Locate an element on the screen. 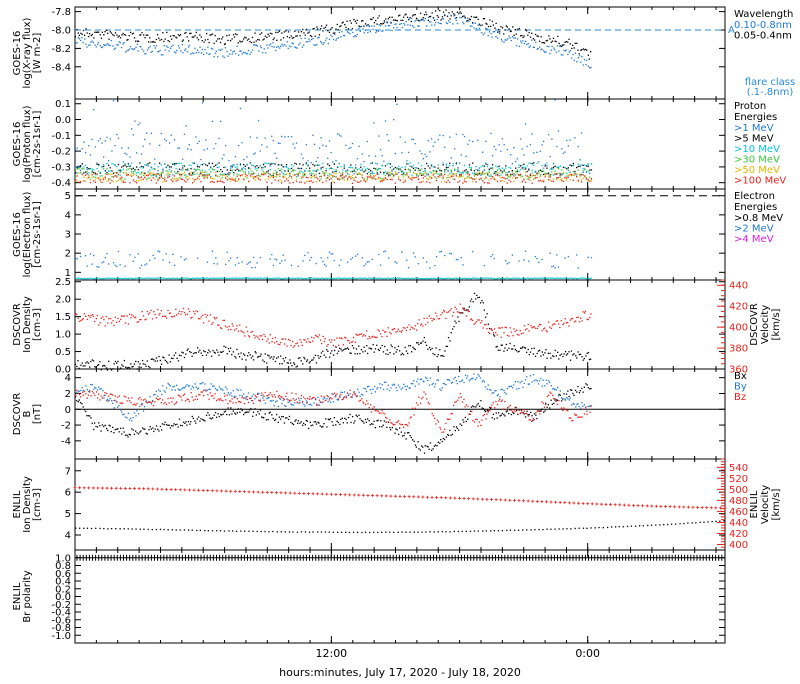 The image size is (800, 684). legend-entry: >0.8 MeV is located at coordinates (758, 218).